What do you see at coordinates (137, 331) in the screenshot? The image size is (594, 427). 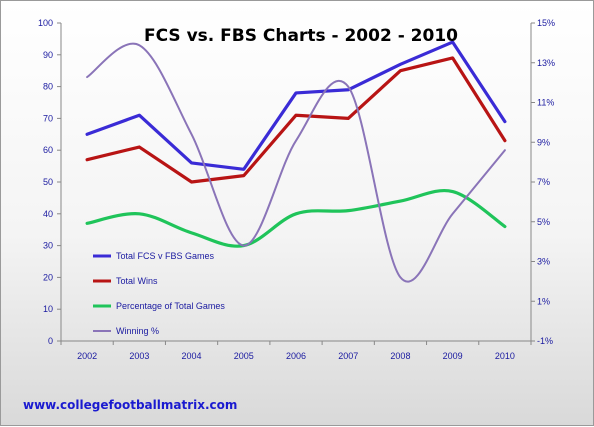 I see `legend-label: Winning %` at bounding box center [137, 331].